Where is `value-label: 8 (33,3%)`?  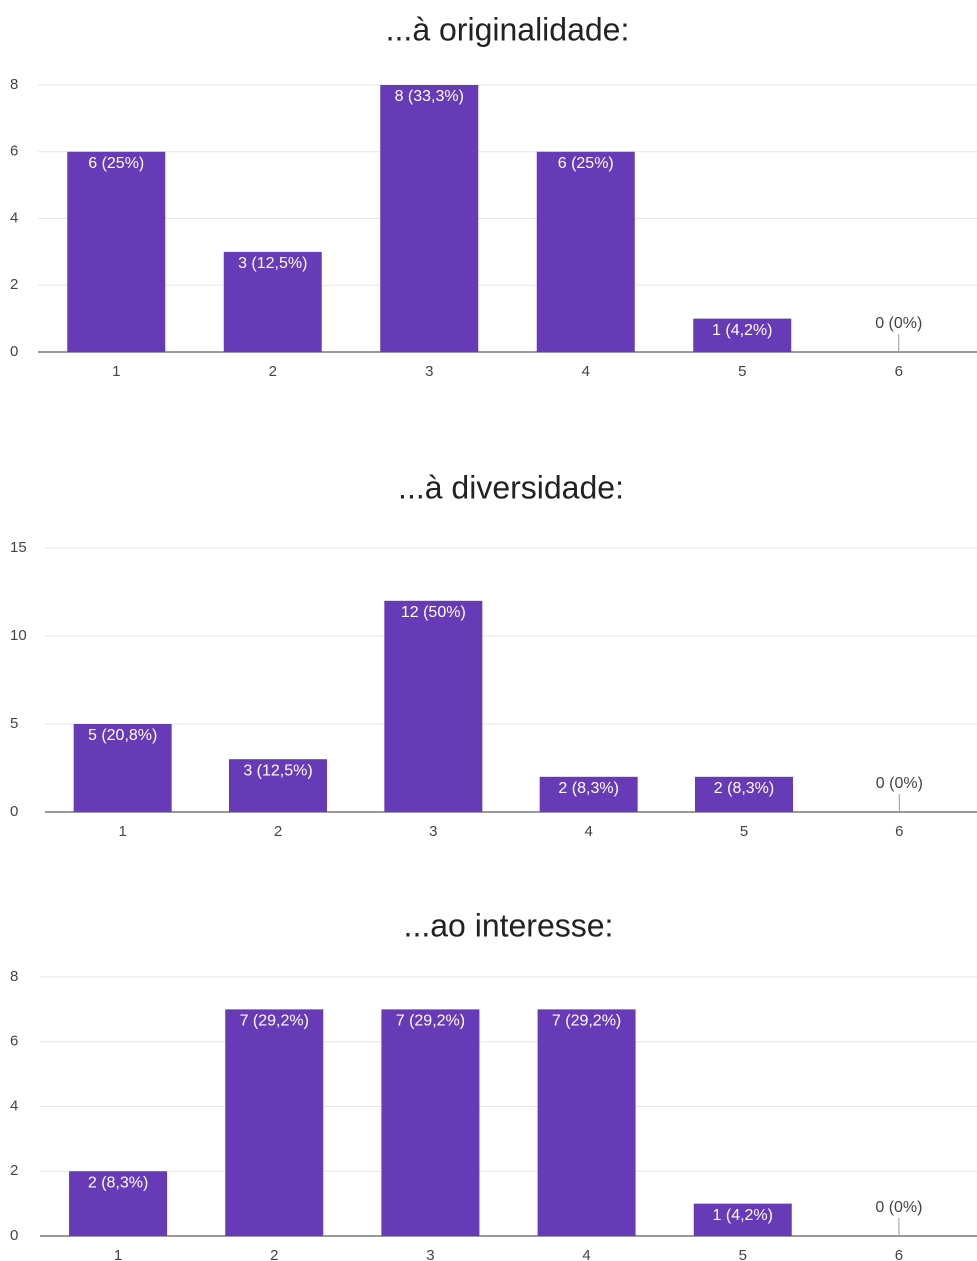
value-label: 8 (33,3%) is located at coordinates (429, 96).